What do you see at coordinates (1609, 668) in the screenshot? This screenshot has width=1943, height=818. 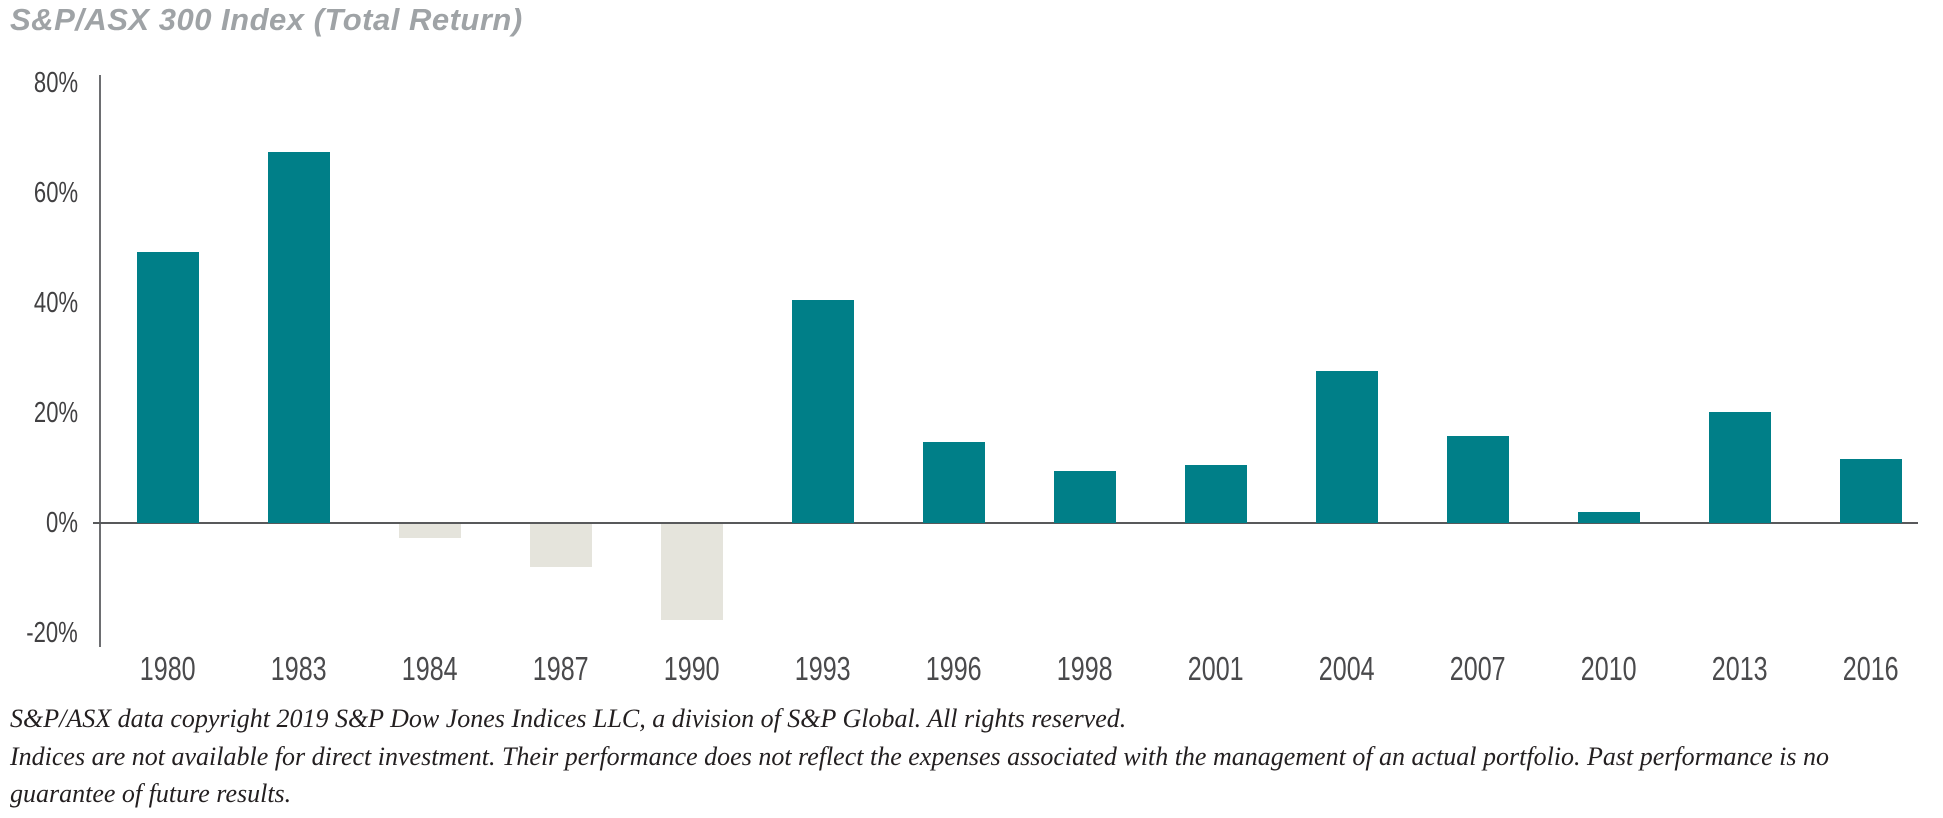 I see `x-tick-label: 2010` at bounding box center [1609, 668].